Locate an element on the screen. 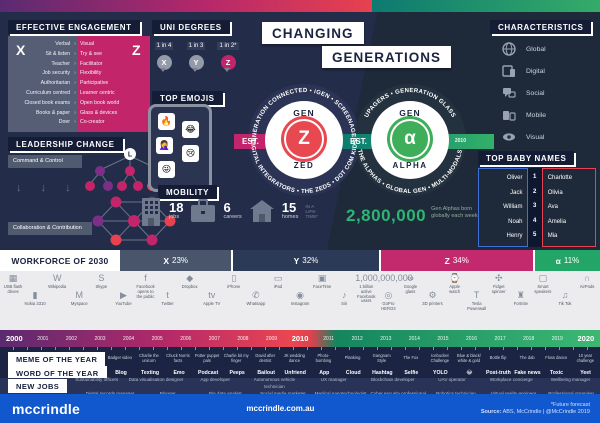 This screenshot has width=600, height=423. engagement-row: Teacher › Facilitator is located at coordinates (79, 65).